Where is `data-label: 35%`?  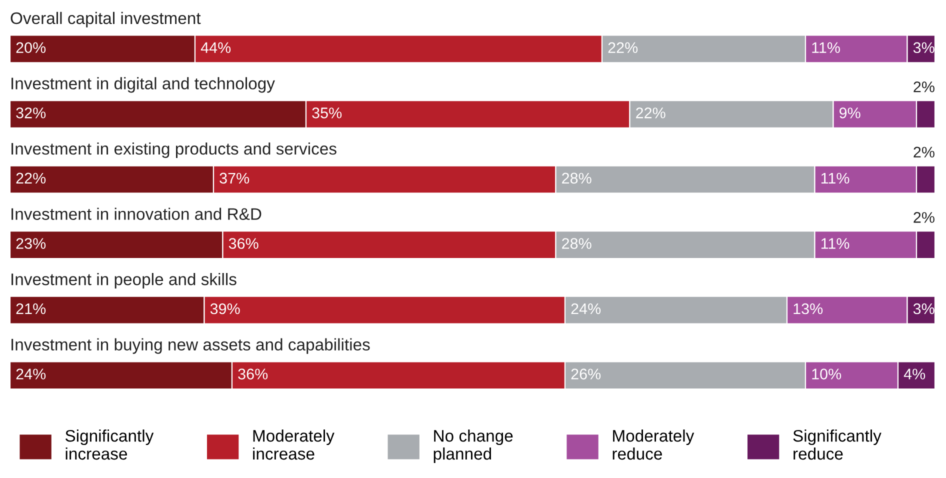 data-label: 35% is located at coordinates (327, 113).